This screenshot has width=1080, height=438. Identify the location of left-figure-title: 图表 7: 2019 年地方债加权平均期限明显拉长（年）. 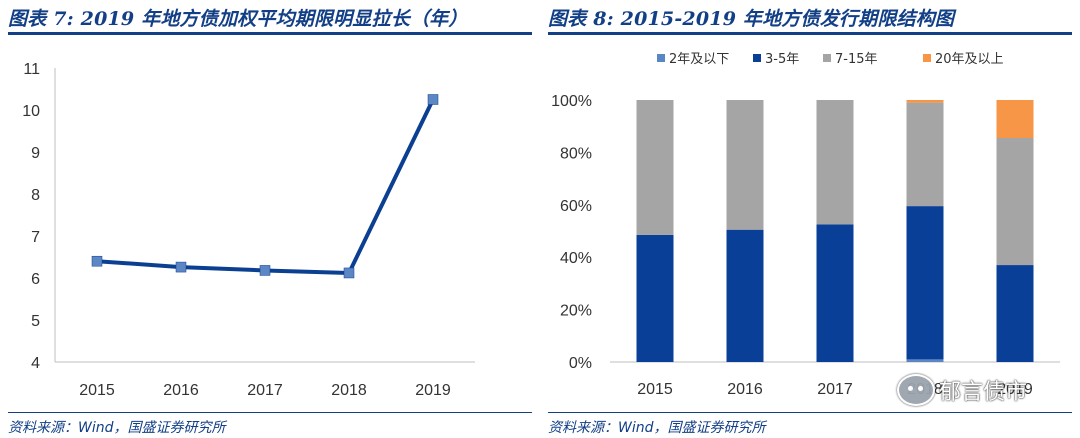
(238, 19).